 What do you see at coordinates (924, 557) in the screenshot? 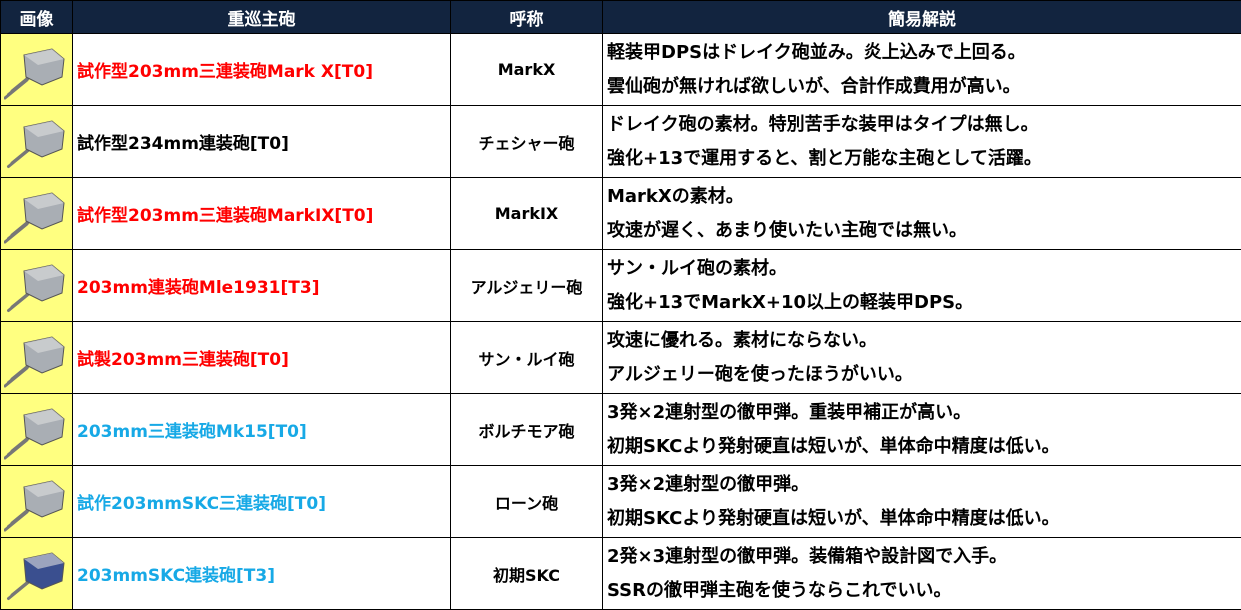
I see `description-line-1: 2発×3連射型の徹甲弾。装備箱や設計図で入手。` at bounding box center [924, 557].